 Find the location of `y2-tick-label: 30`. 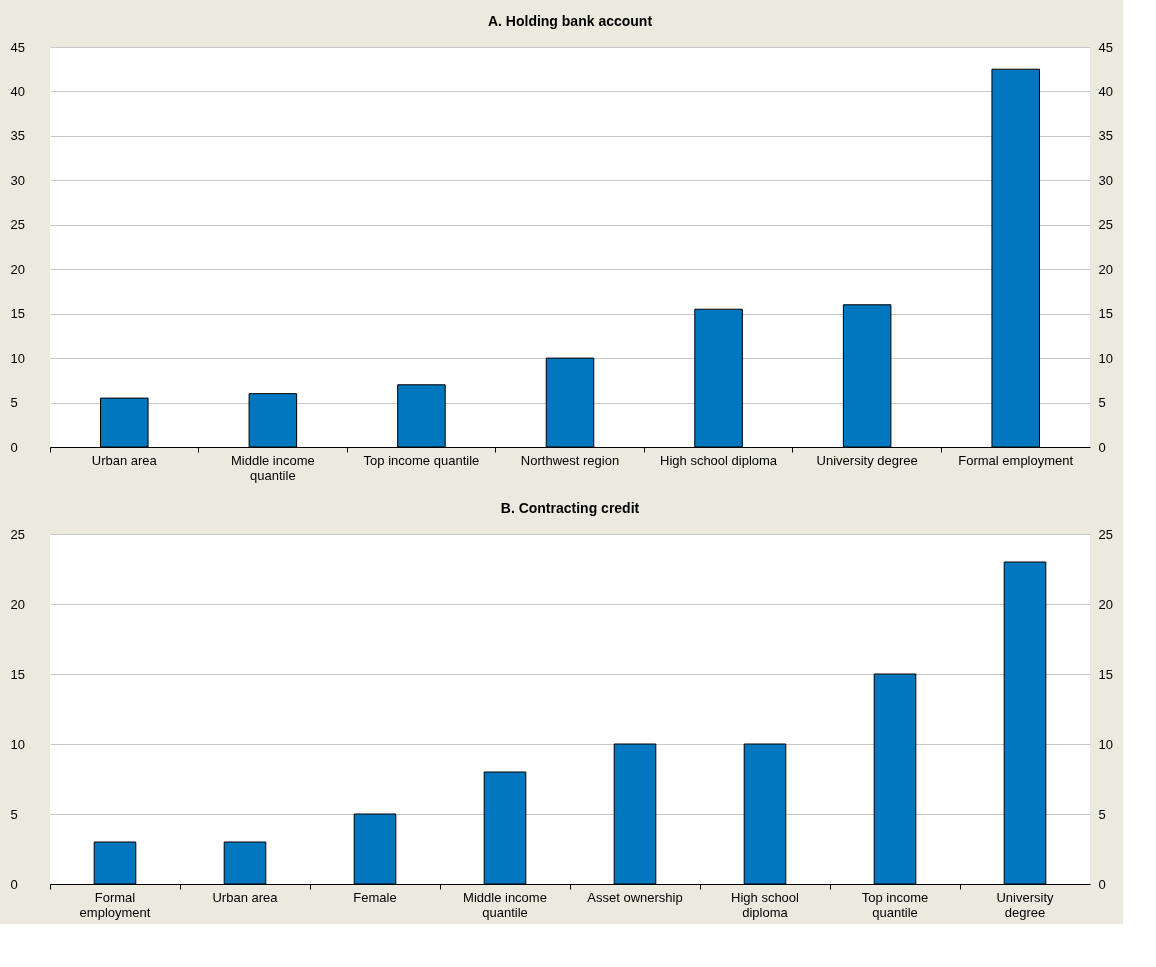

y2-tick-label: 30 is located at coordinates (1105, 180).